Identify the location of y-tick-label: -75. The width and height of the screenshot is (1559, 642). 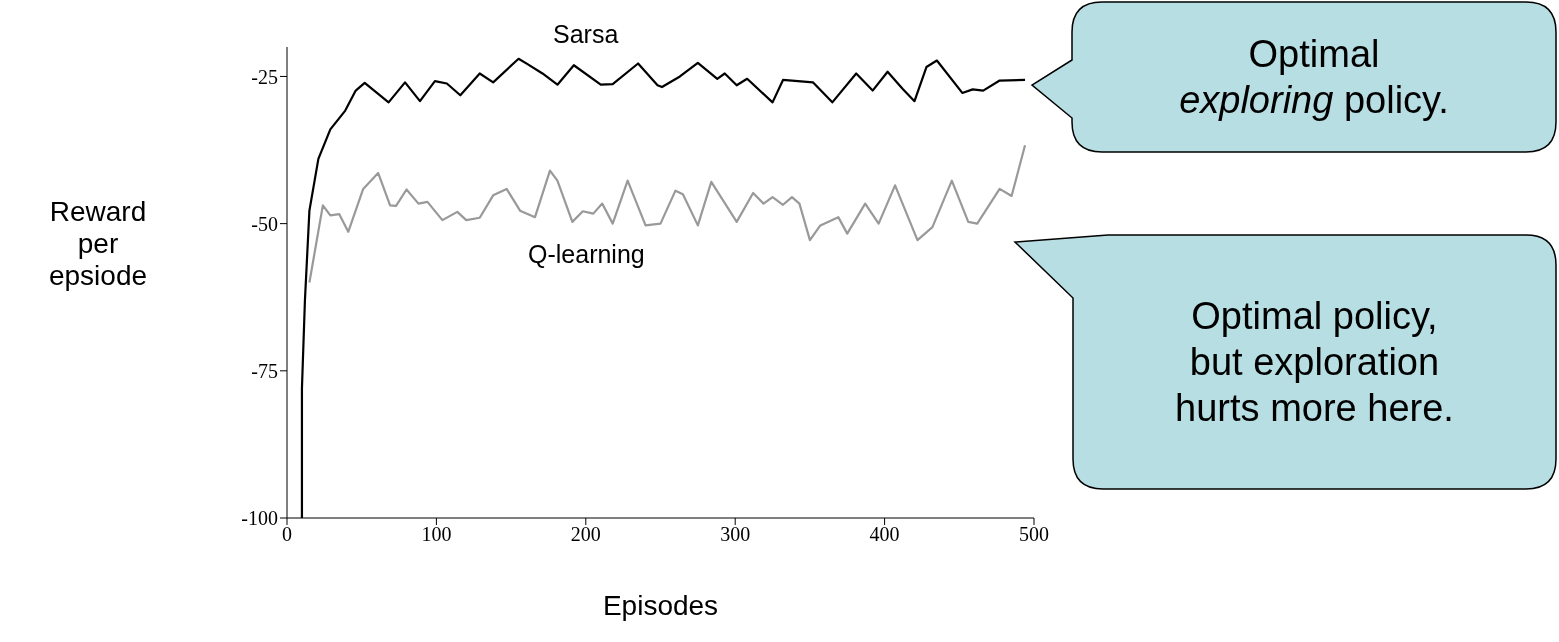
(264, 370).